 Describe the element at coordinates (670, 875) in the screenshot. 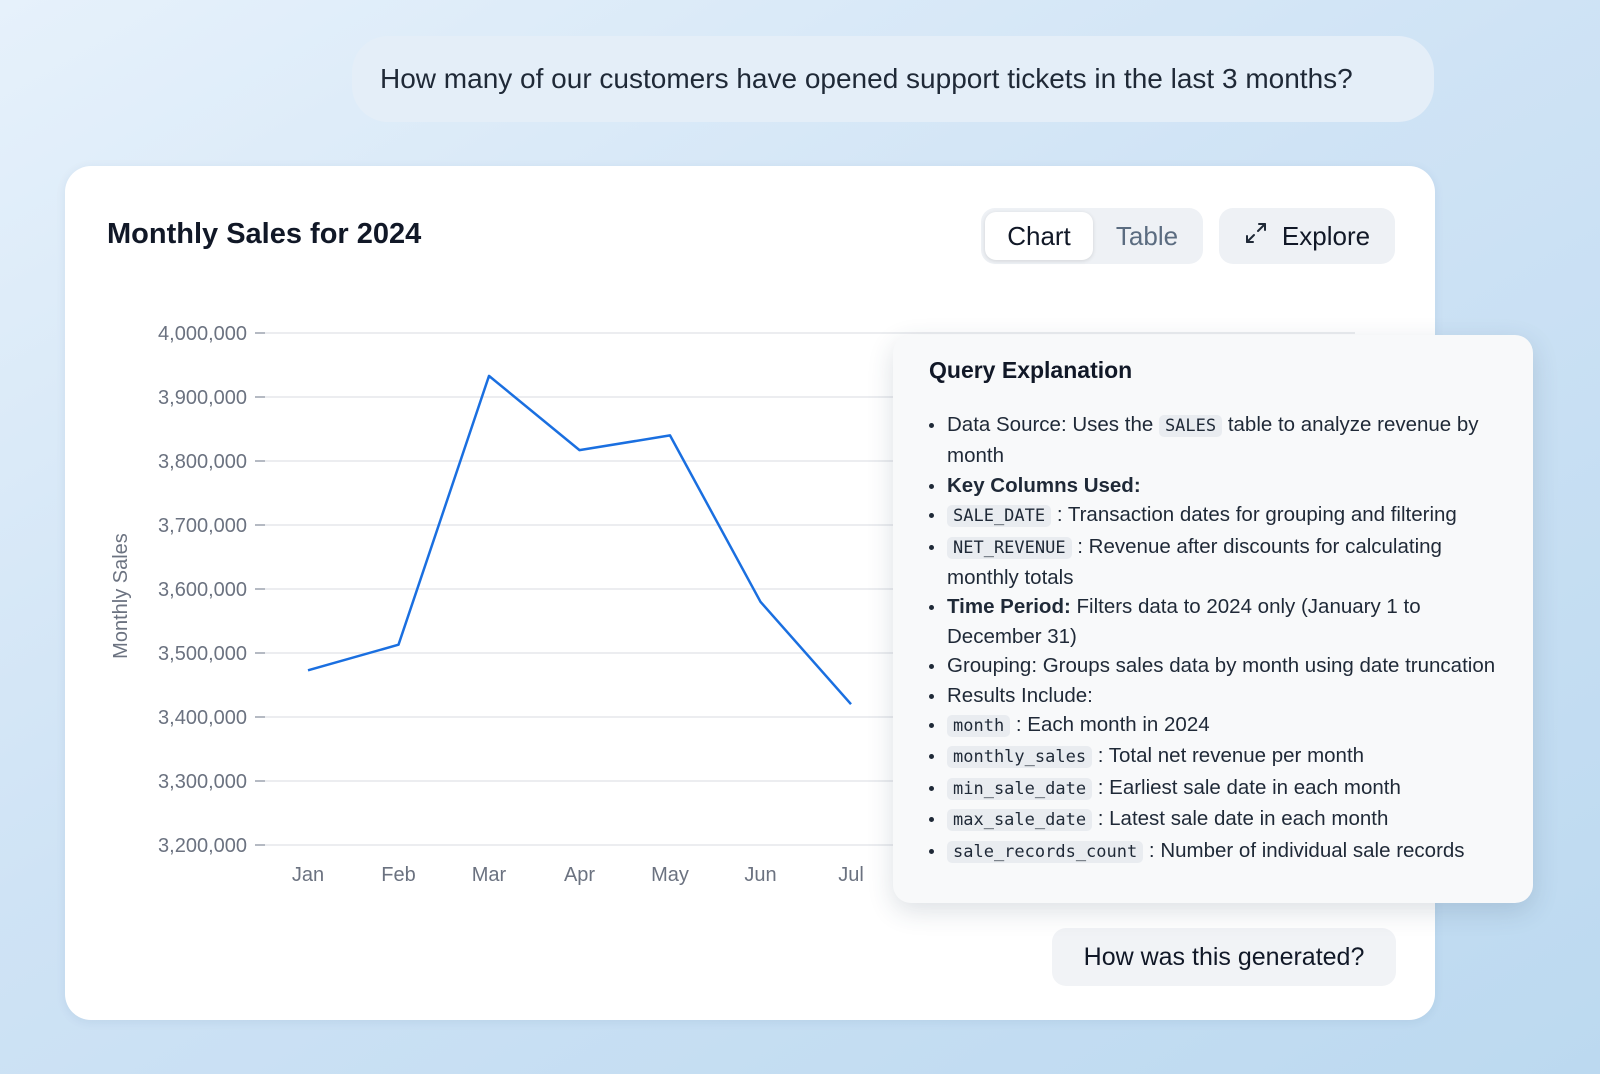

I see `x-tick-label: May` at that location.